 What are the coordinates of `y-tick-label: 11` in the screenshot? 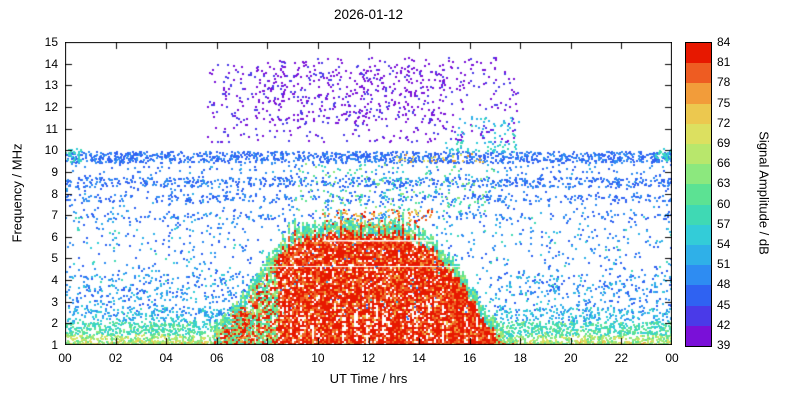 It's located at (51, 128).